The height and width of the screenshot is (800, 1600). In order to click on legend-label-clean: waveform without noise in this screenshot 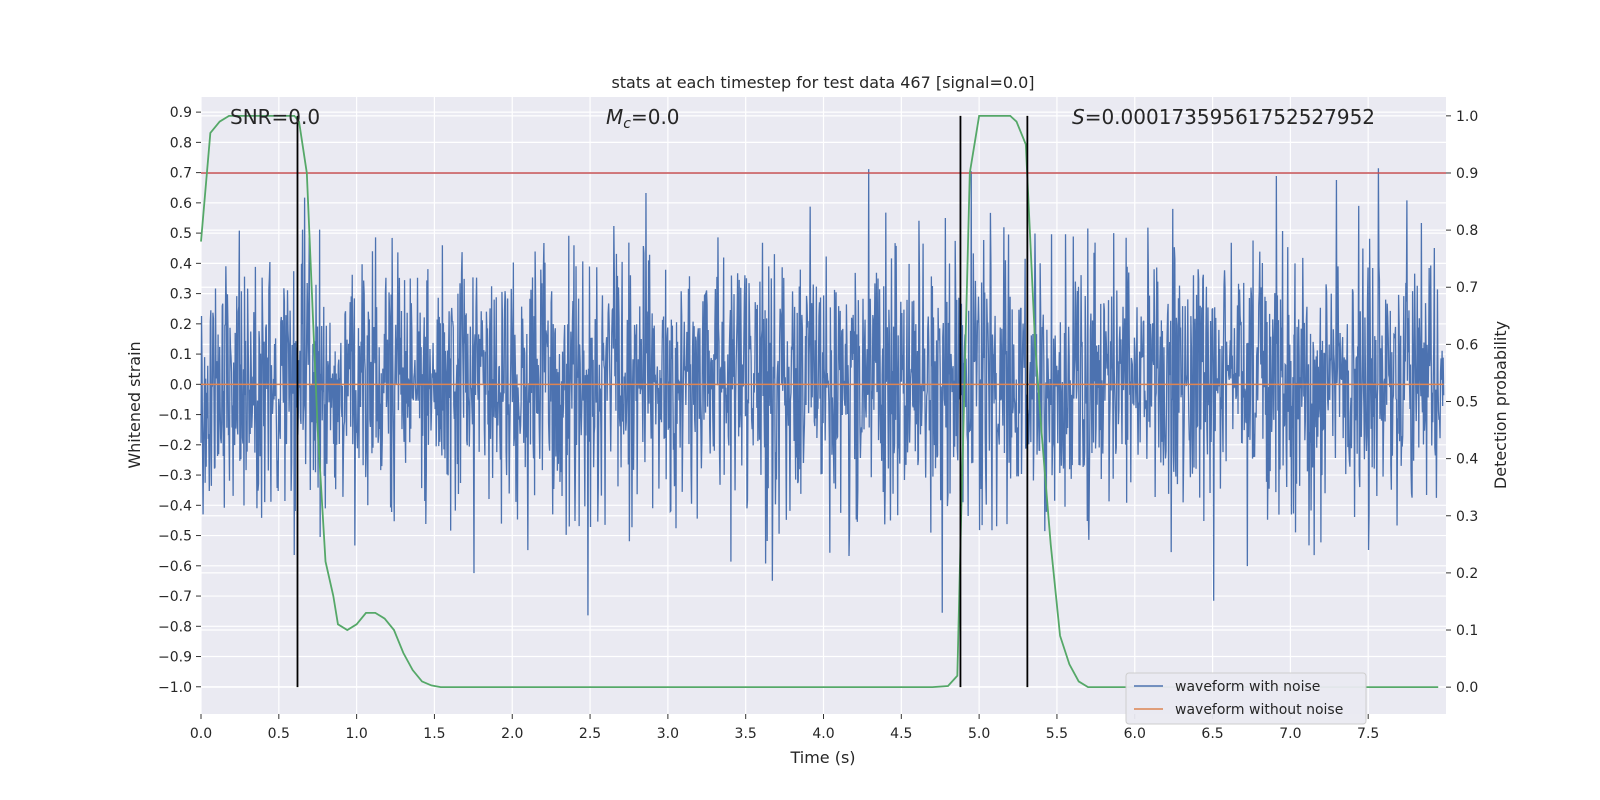, I will do `click(1259, 710)`.